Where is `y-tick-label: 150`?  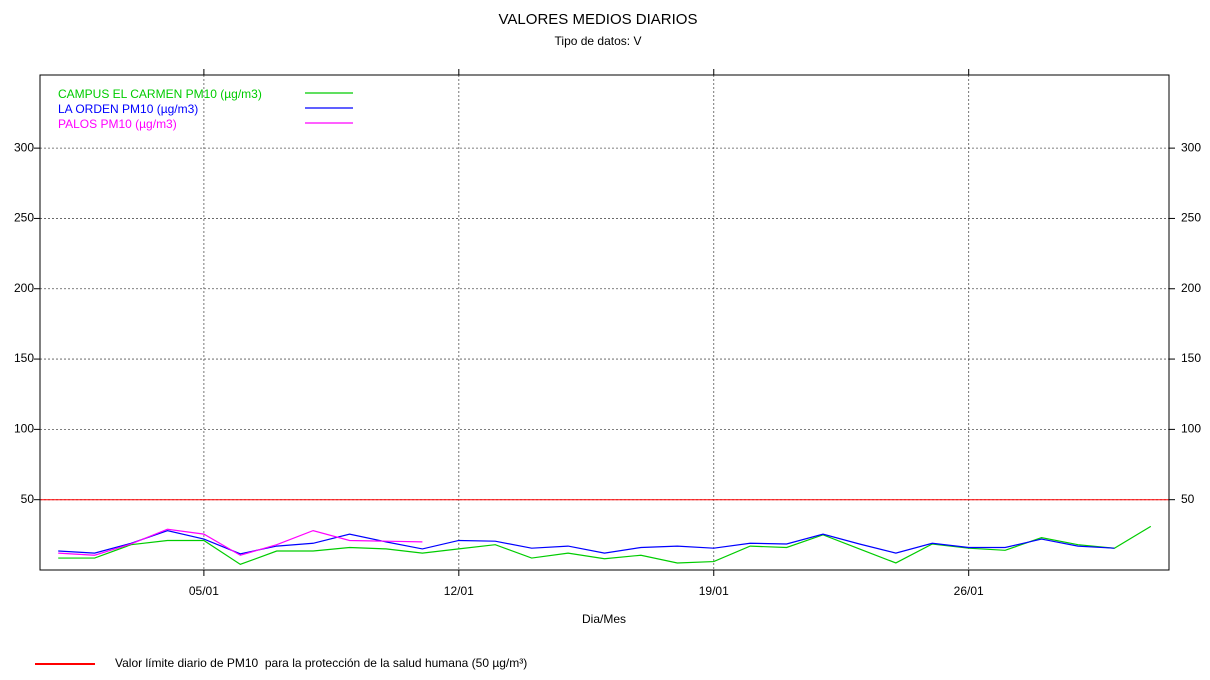 y-tick-label: 150 is located at coordinates (24, 358).